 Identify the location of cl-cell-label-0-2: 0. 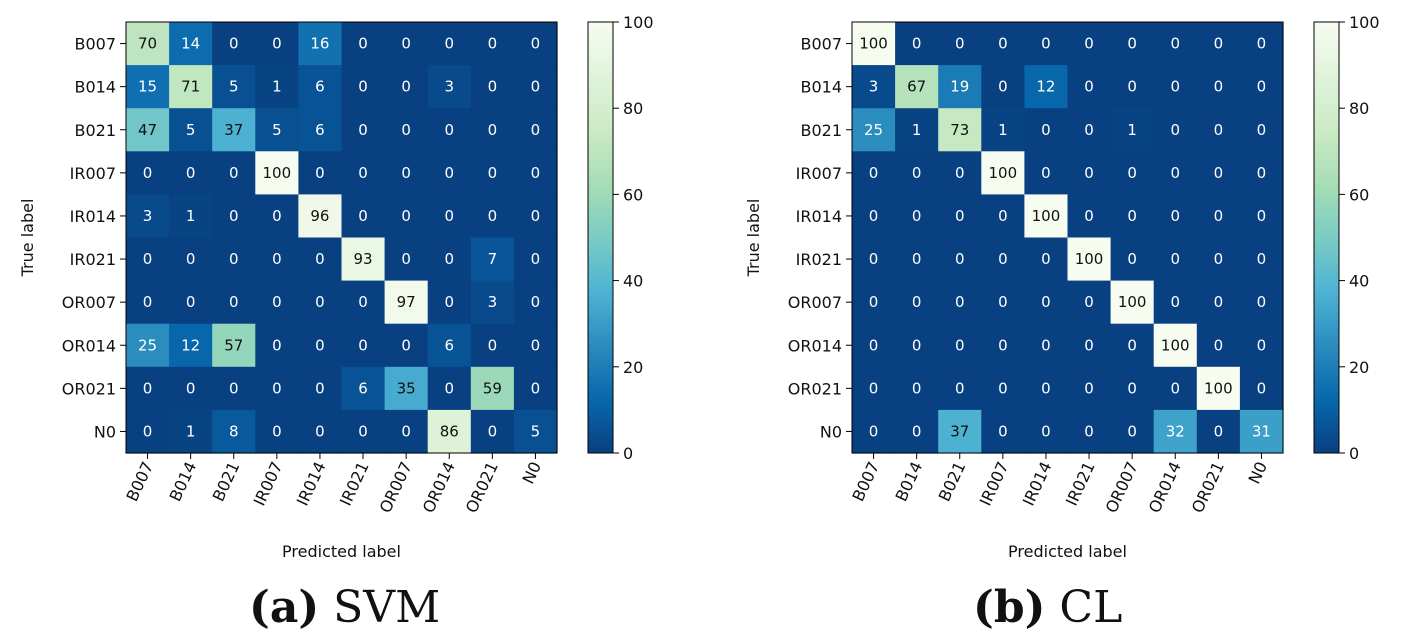
(960, 44).